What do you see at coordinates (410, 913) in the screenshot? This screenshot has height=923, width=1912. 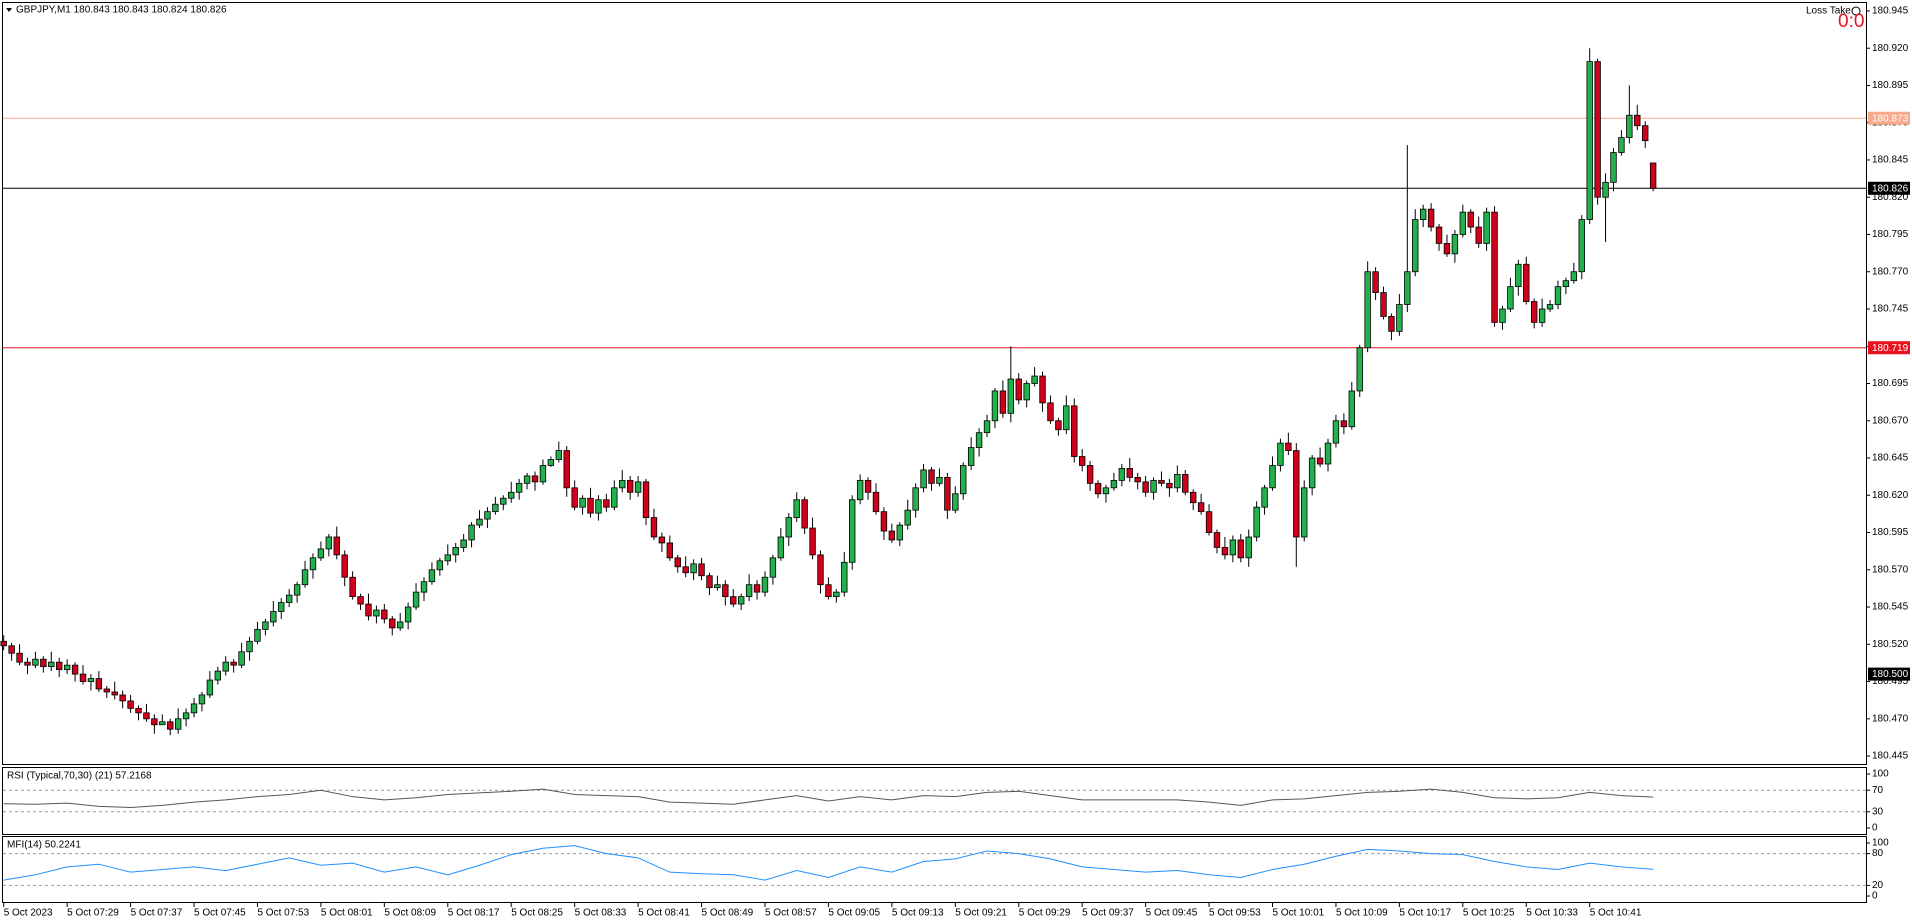 I see `x-tick-label: 5 Oct 08:09` at bounding box center [410, 913].